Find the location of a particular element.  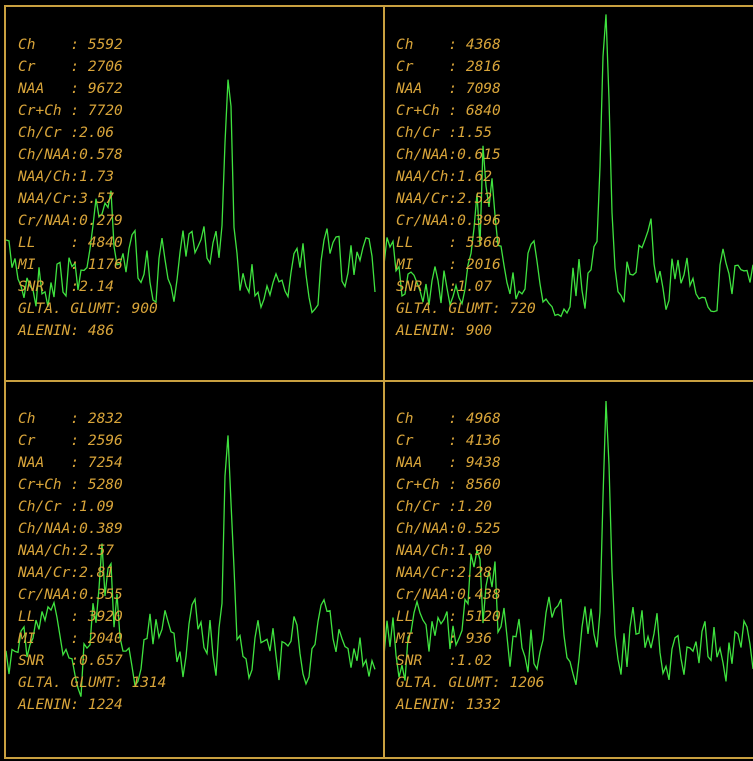

metric-row: Ch/Cr :2.06 is located at coordinates (66, 133).